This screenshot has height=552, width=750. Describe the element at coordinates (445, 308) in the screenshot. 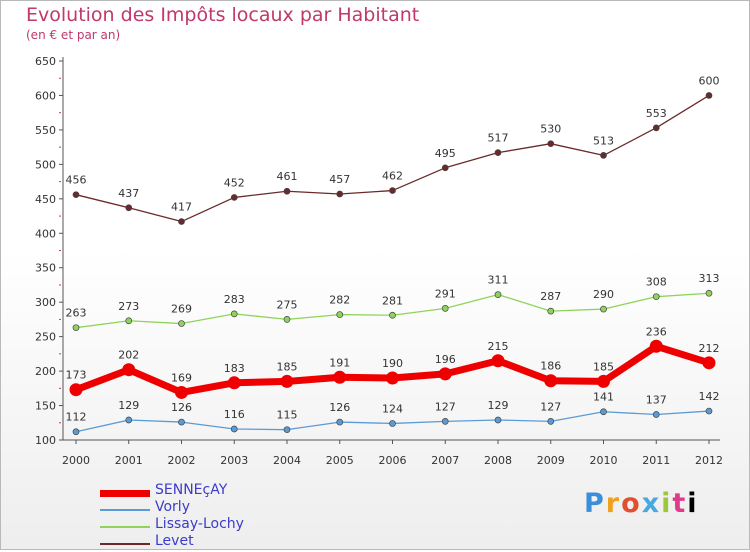

I see `point-lissay-lochy-2007` at that location.